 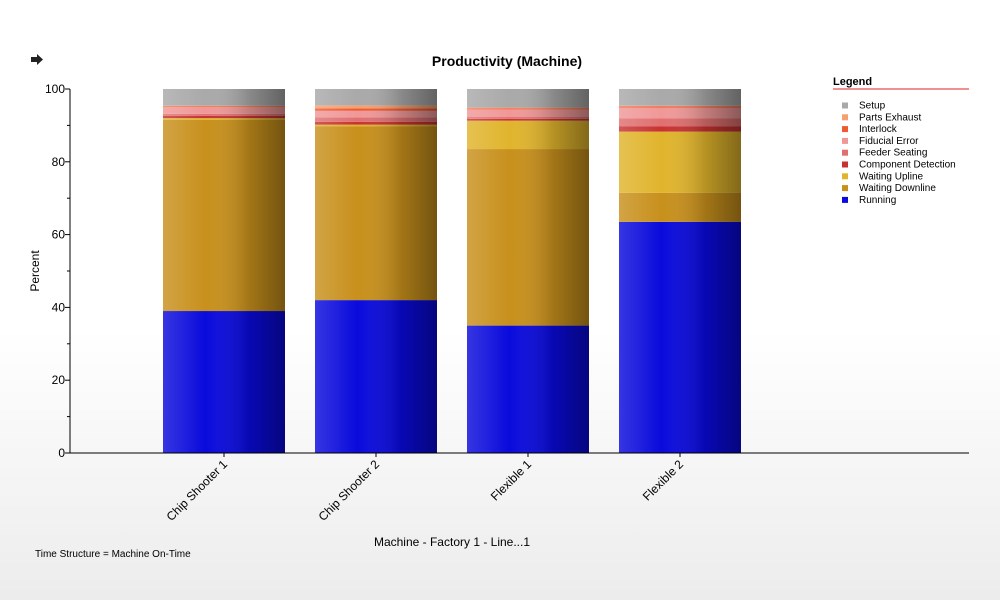 I want to click on time-structure-note: Time Structure = Machine On-Time, so click(x=113, y=554).